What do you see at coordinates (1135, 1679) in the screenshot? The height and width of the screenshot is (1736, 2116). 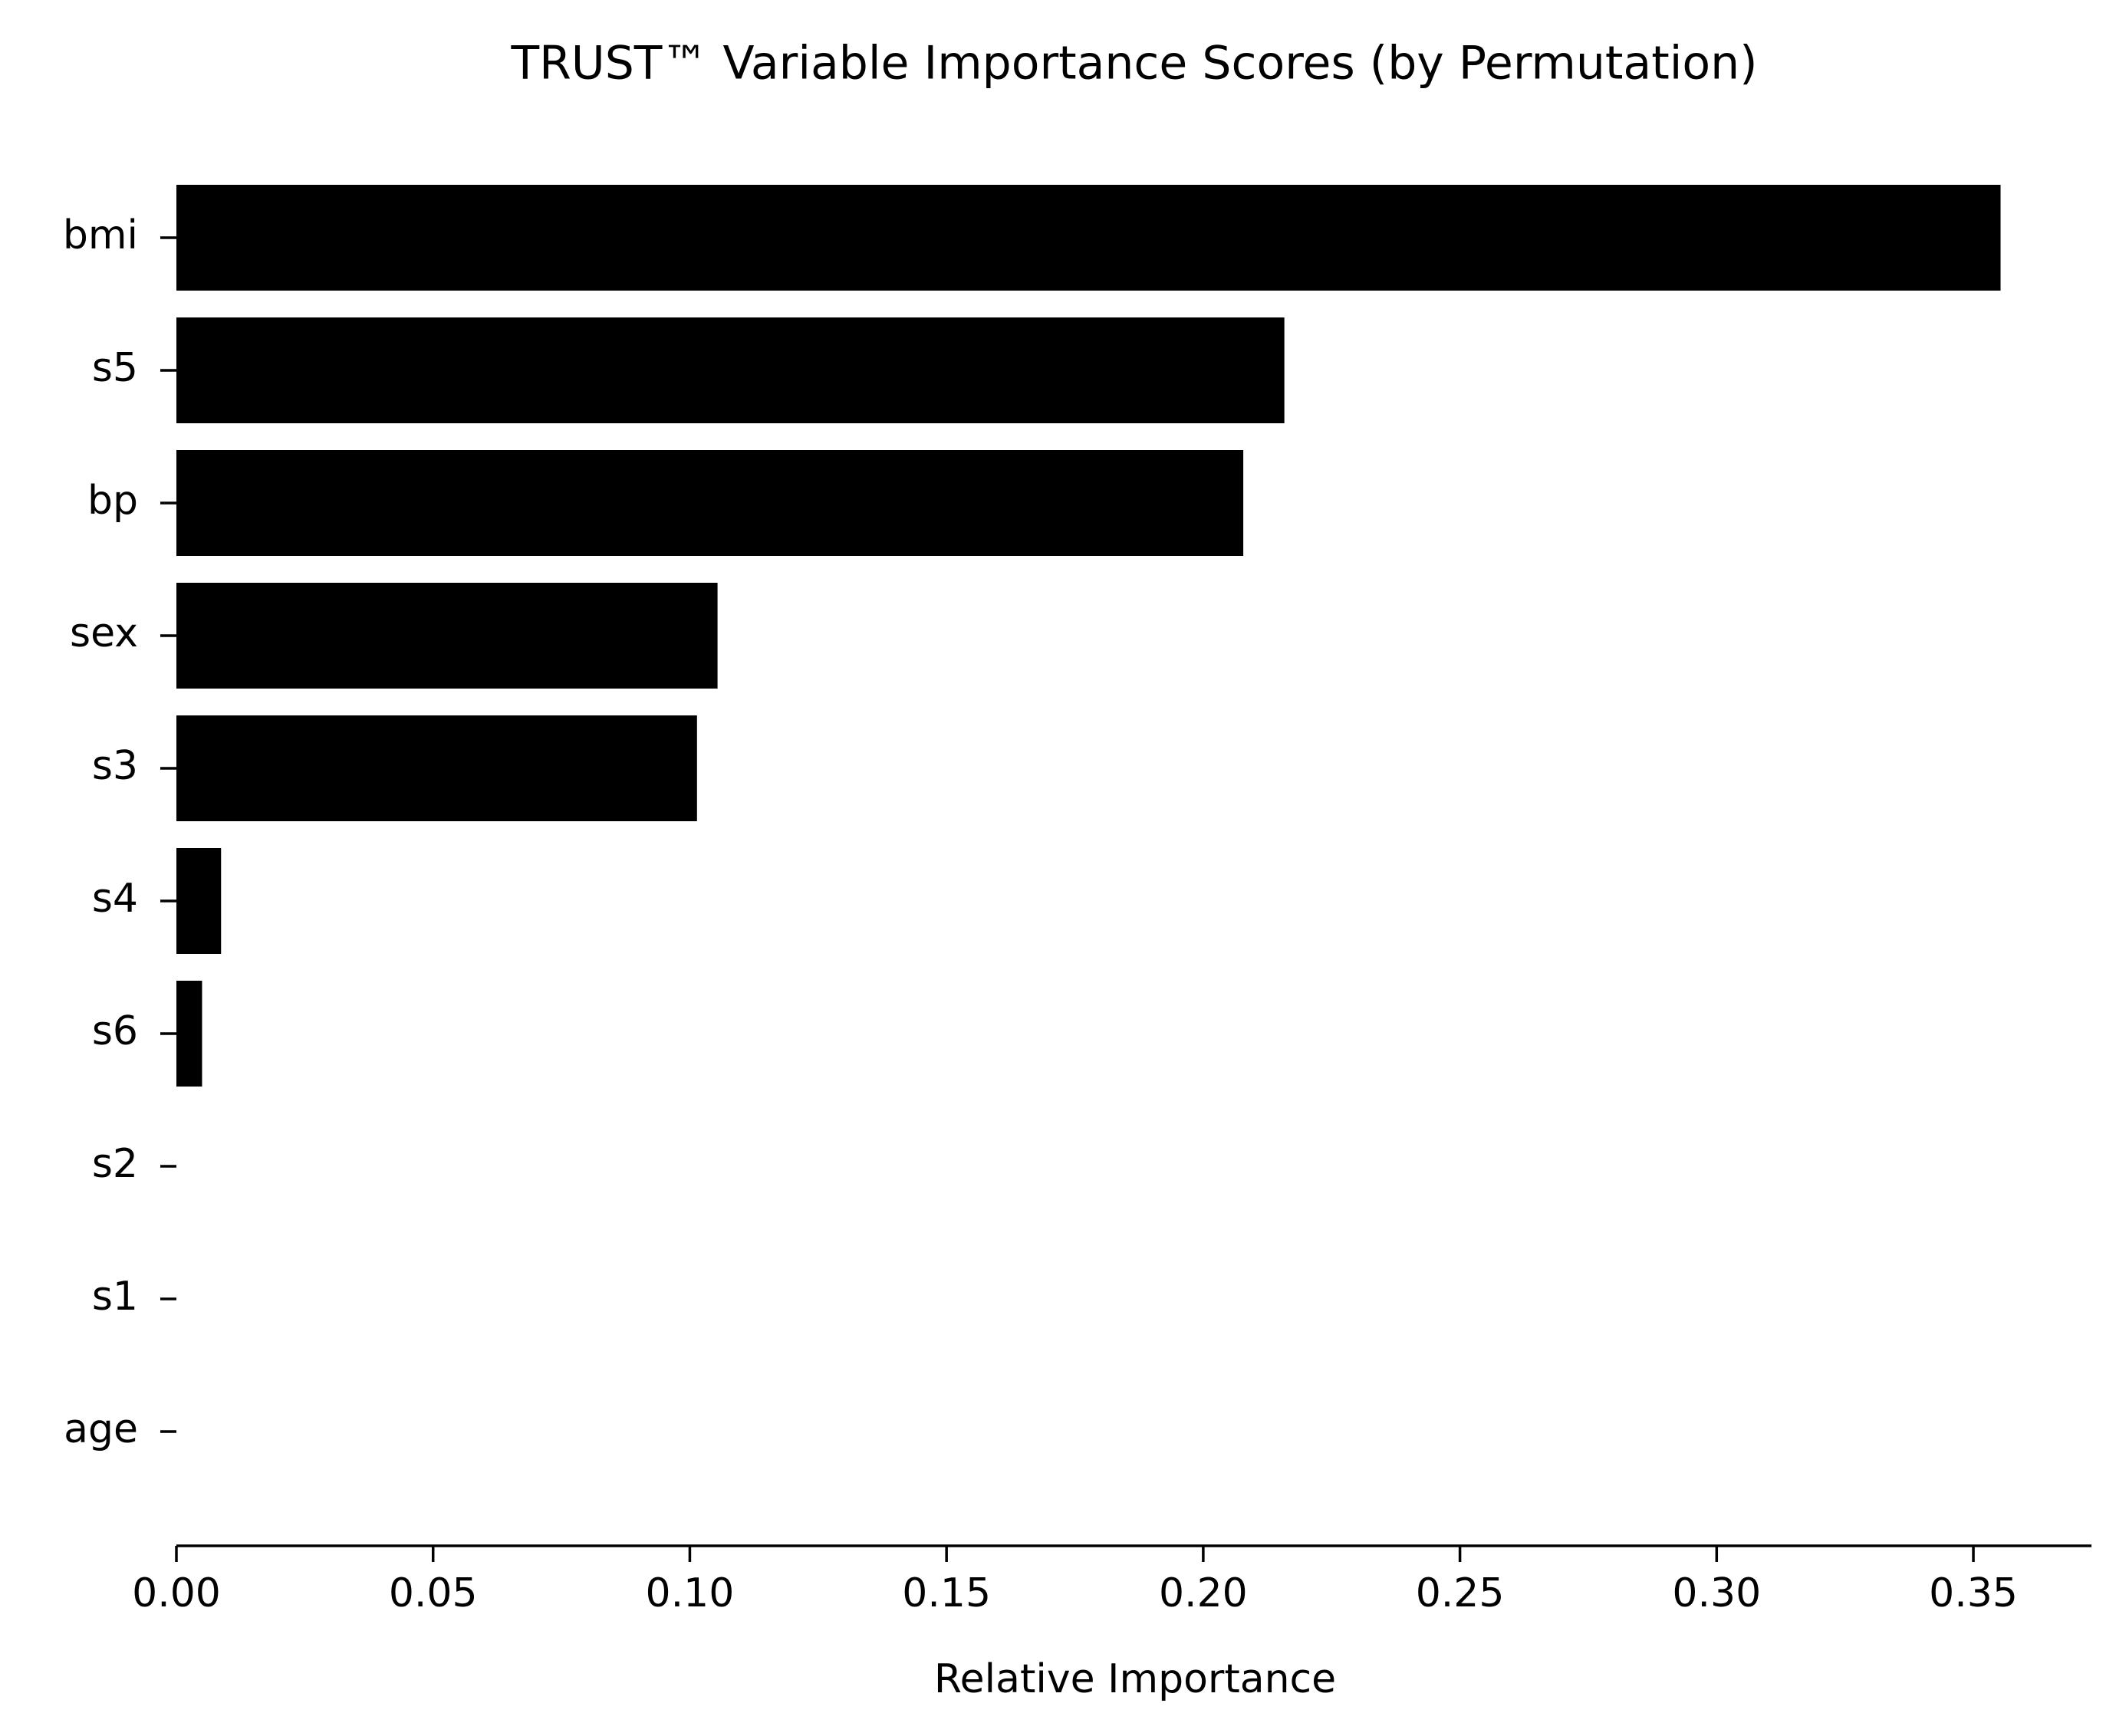 I see `x-axis-label: Relative Importance` at bounding box center [1135, 1679].